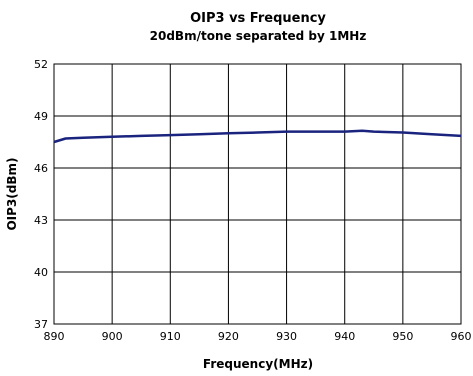  Describe the element at coordinates (258, 36) in the screenshot. I see `chart-subtitle: 20dBm/tone separated by 1MHz` at that location.